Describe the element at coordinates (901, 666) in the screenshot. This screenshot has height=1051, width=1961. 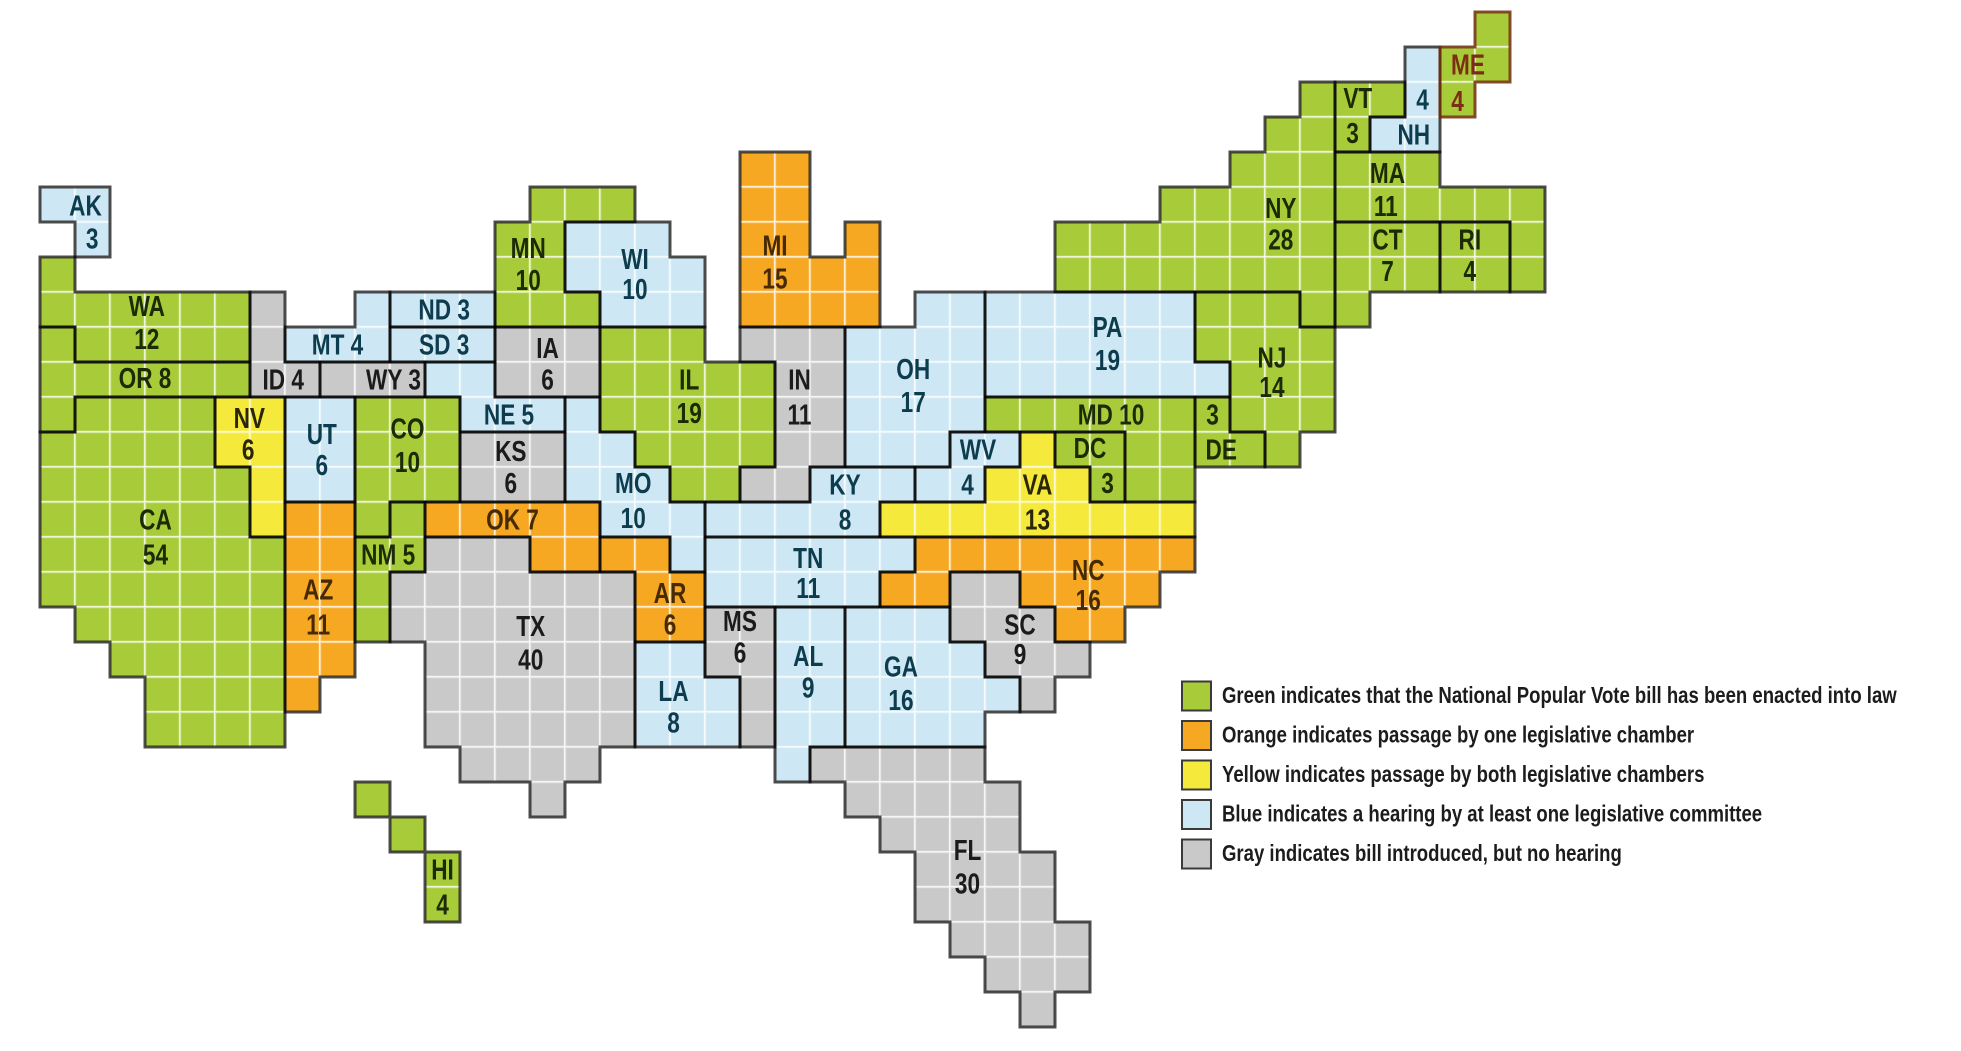
I see `svg-text: GA` at that location.